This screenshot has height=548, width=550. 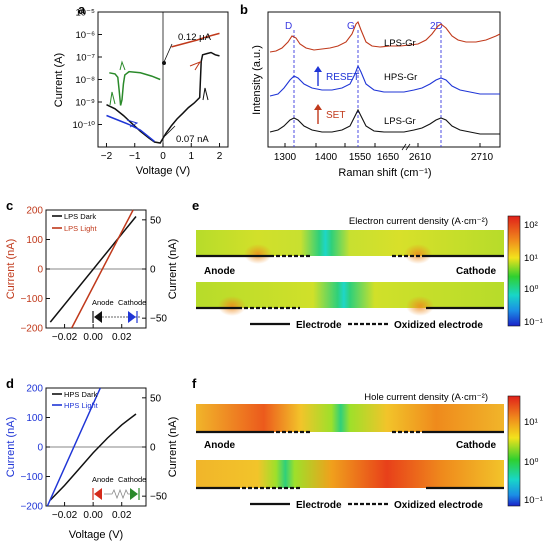 What do you see at coordinates (436, 26) in the screenshot?
I see `panel-b-peak-2d: 2D` at bounding box center [436, 26].